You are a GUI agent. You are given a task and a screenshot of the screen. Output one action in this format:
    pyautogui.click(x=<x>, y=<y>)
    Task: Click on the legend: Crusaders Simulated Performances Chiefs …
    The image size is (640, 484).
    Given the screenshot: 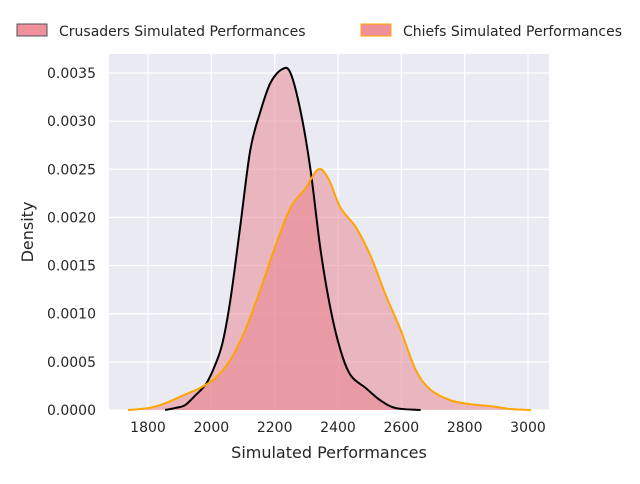 What is the action you would take?
    pyautogui.click(x=319, y=31)
    